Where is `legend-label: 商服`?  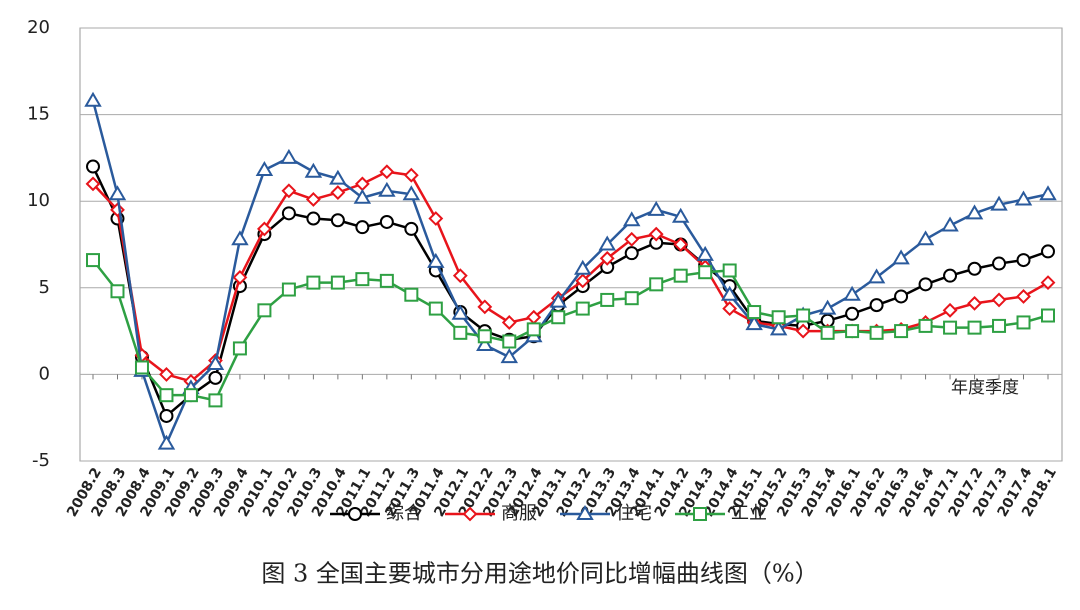
legend-label: 商服 is located at coordinates (519, 513).